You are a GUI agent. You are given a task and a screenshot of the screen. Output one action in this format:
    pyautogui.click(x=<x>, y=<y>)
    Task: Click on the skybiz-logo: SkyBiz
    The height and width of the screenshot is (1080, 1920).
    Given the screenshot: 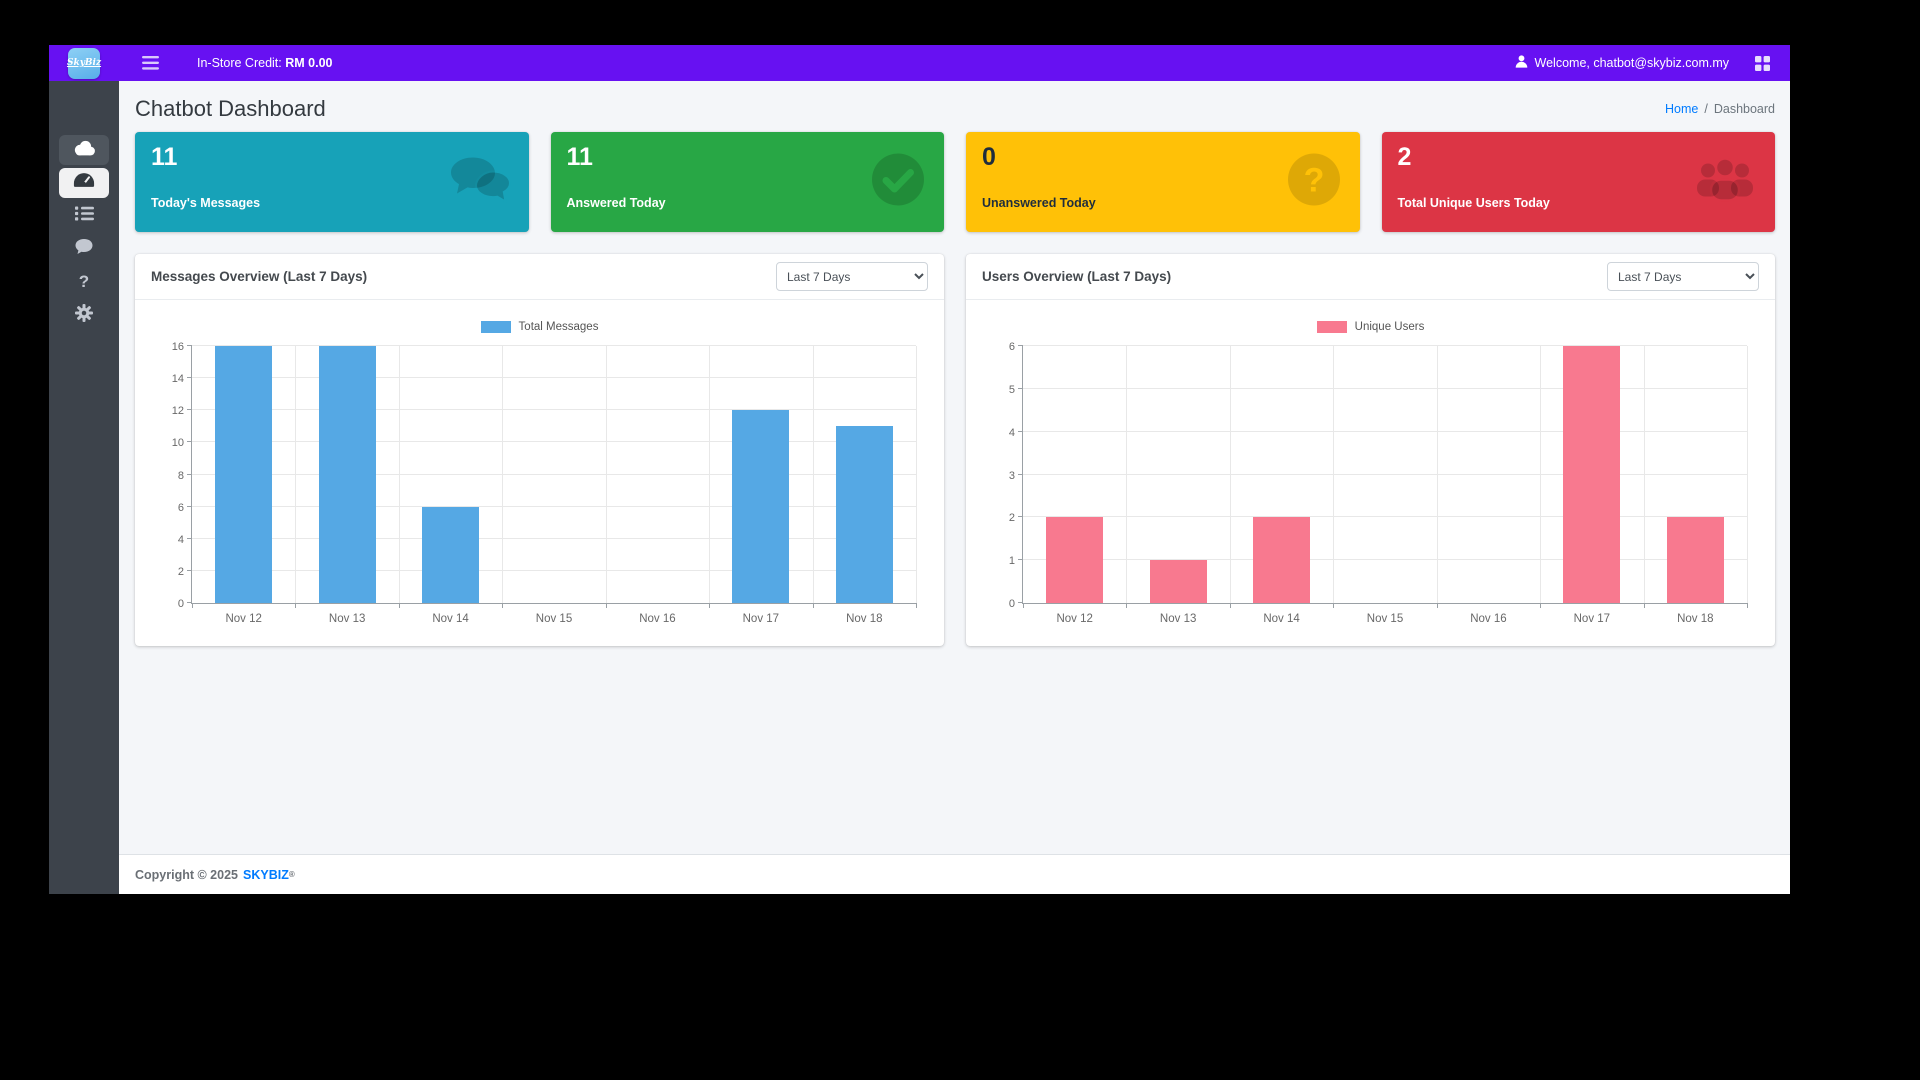 What is the action you would take?
    pyautogui.click(x=84, y=63)
    